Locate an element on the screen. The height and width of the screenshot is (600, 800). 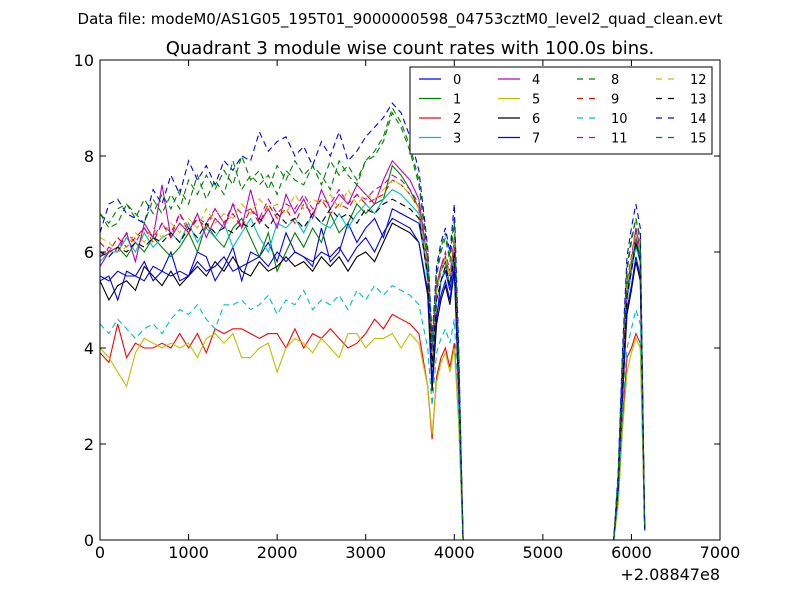
legend-label-8: 8 is located at coordinates (615, 80).